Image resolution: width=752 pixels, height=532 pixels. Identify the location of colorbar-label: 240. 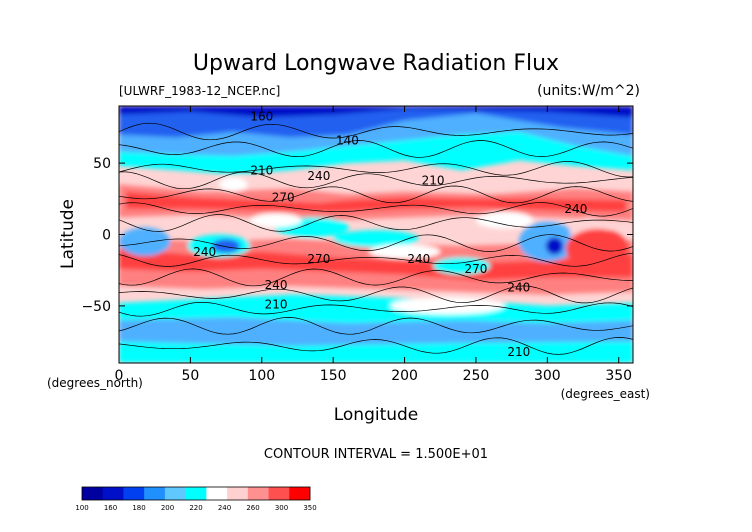
(224, 508).